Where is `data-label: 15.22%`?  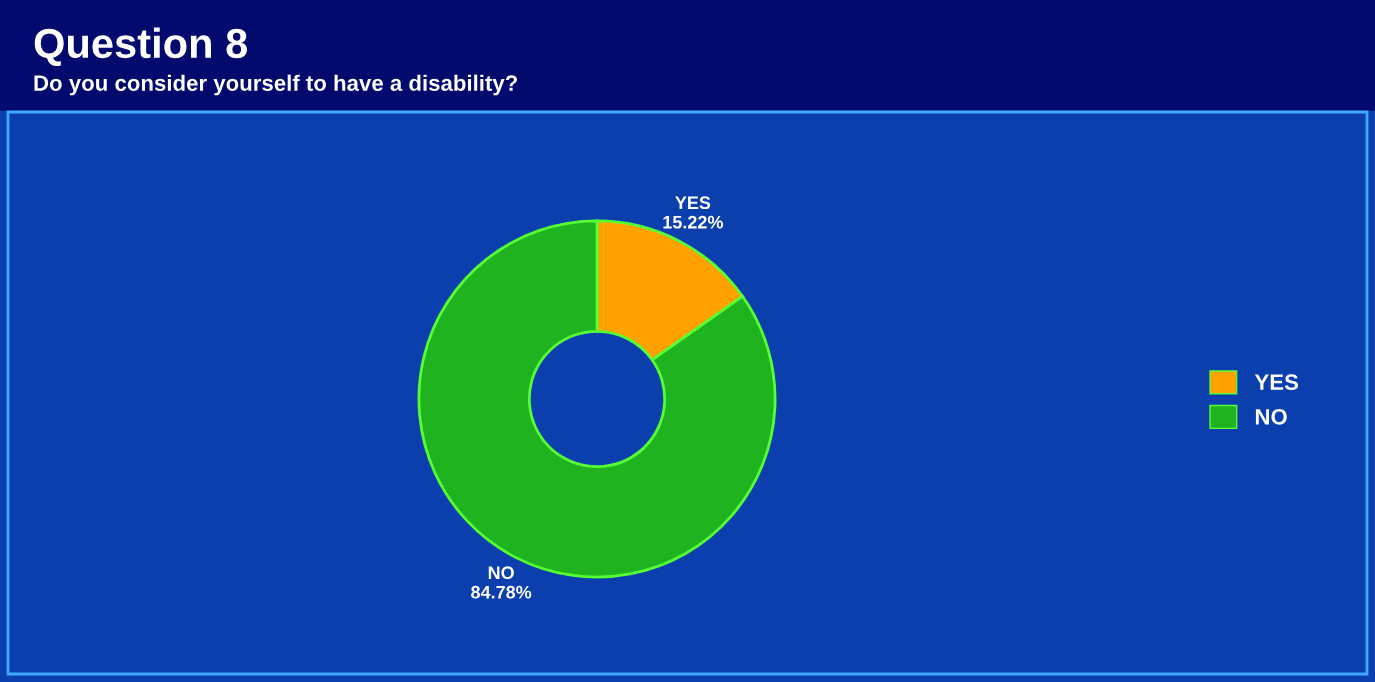 data-label: 15.22% is located at coordinates (693, 222).